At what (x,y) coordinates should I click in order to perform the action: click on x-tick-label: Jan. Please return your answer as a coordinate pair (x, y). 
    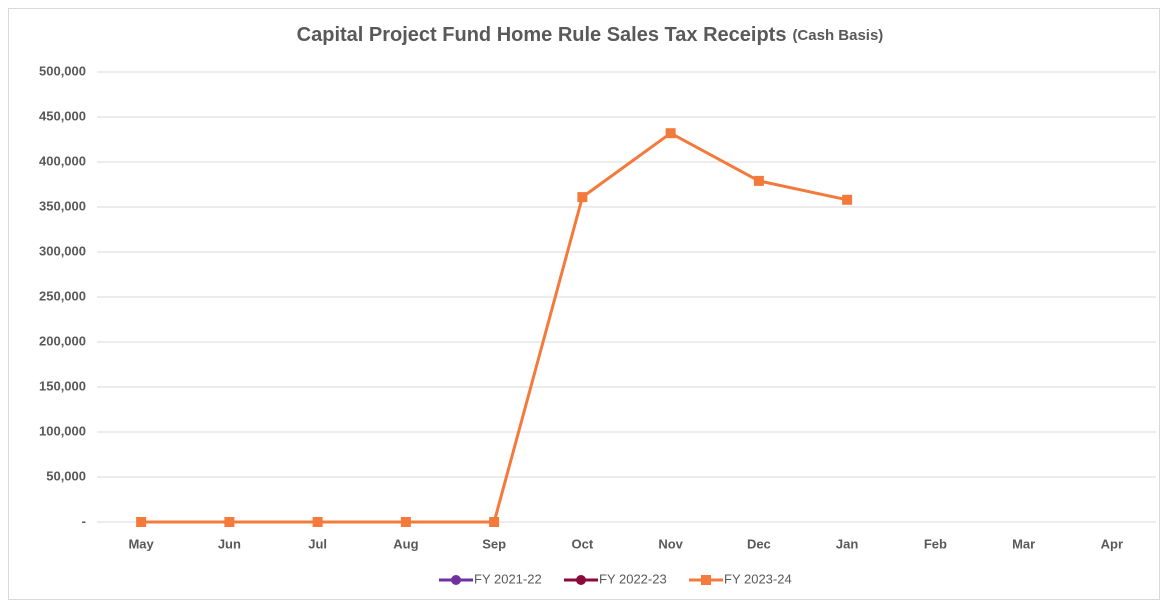
    Looking at the image, I should click on (847, 543).